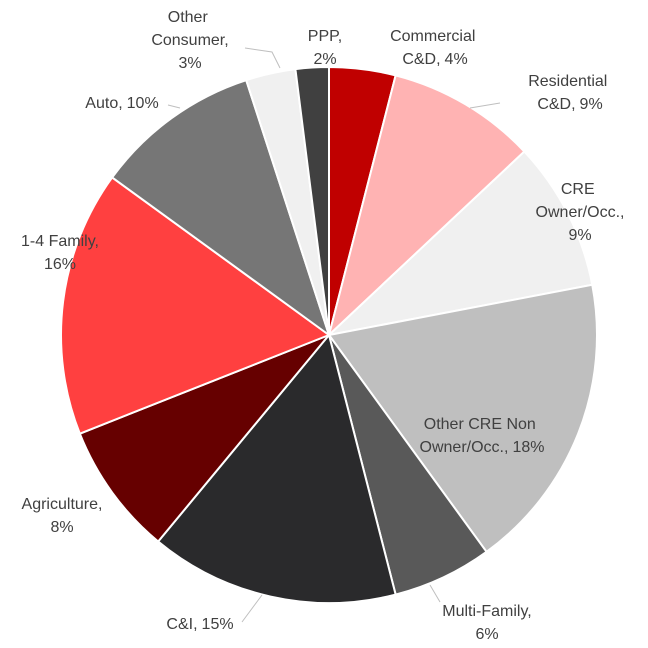  What do you see at coordinates (480, 436) in the screenshot?
I see `slice-label: Other CRE Non Owner/Occ.,` at bounding box center [480, 436].